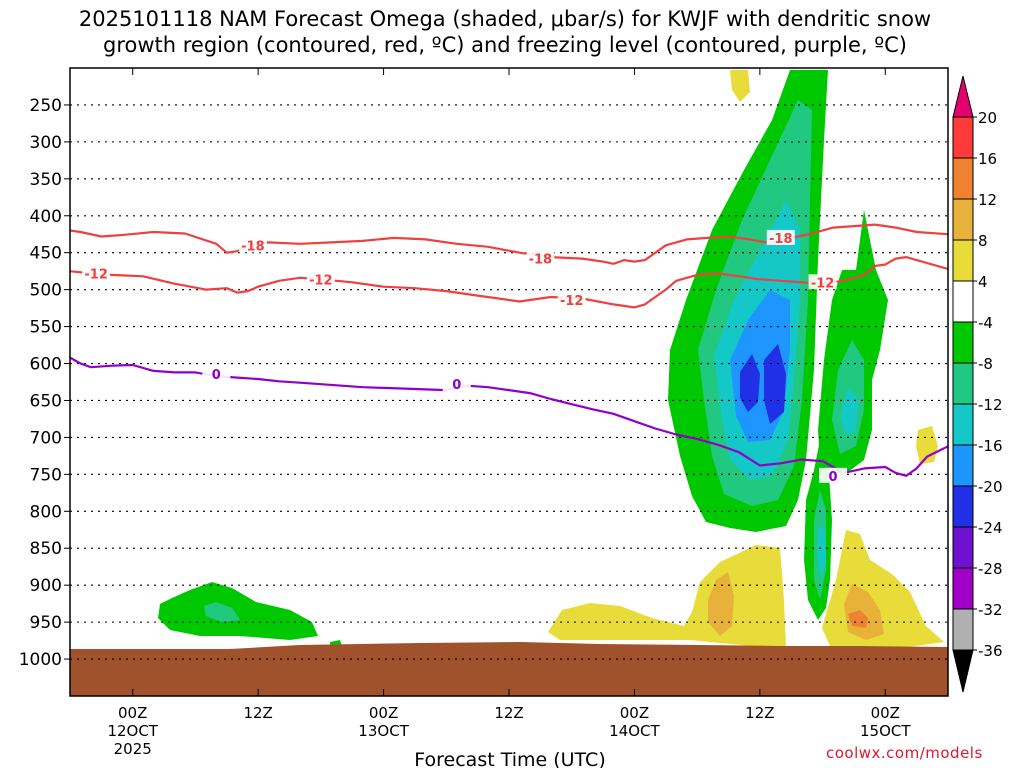  Describe the element at coordinates (990, 651) in the screenshot. I see `colorbar-label: -36` at that location.